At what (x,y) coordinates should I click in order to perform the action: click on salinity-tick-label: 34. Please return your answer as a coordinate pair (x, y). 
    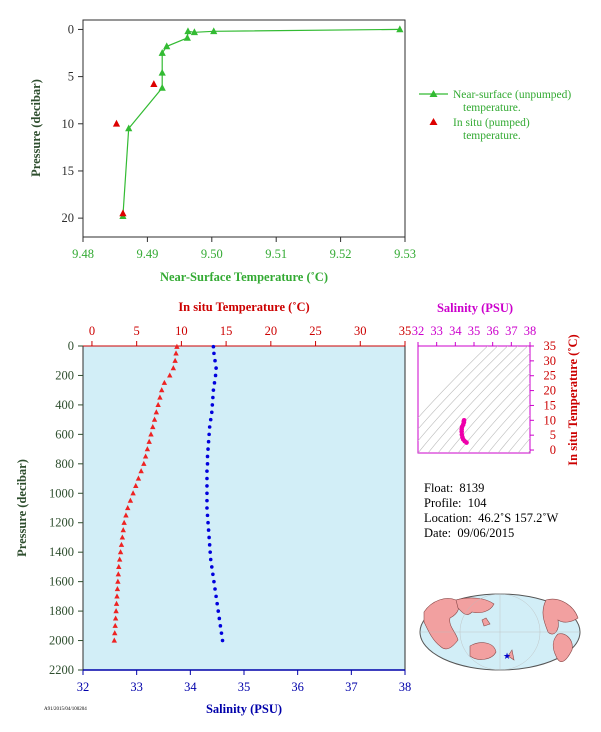
    Looking at the image, I should click on (190, 687).